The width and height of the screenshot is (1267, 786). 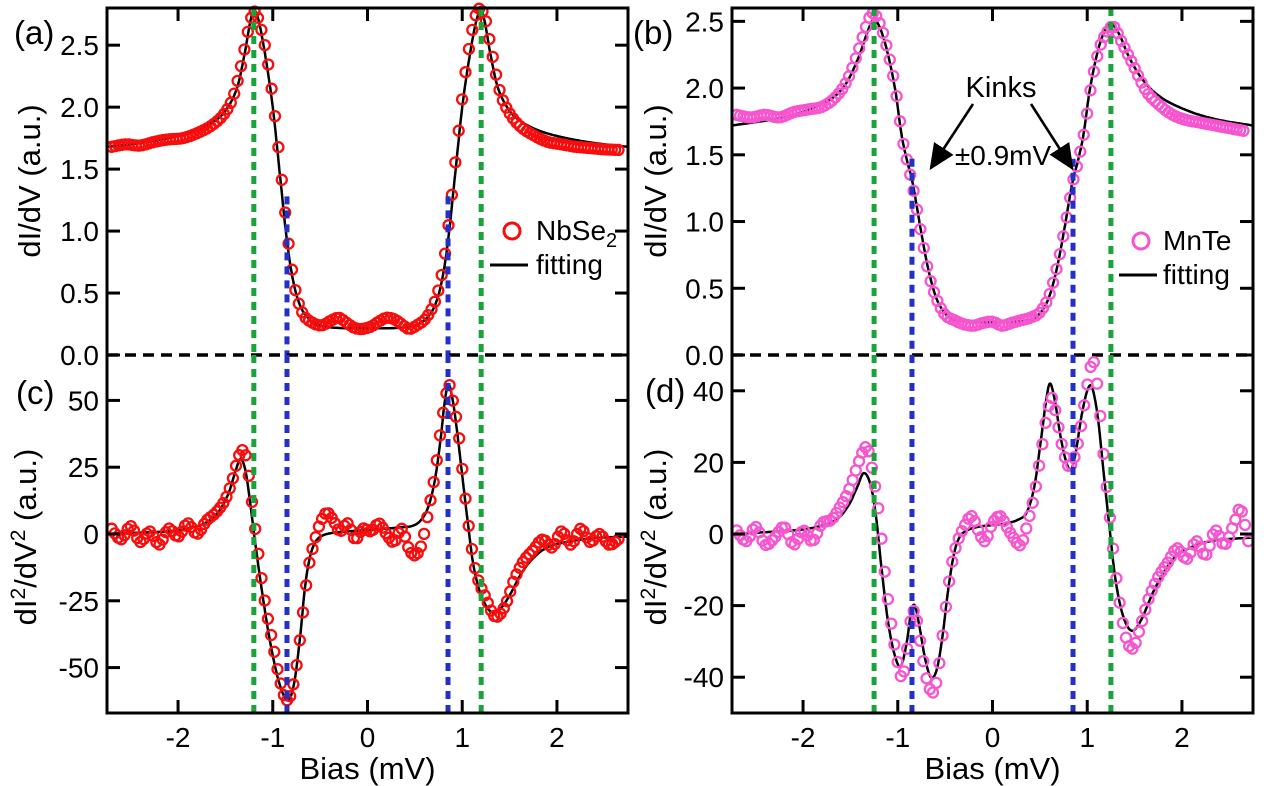 I want to click on y-tick-label: 20, so click(x=708, y=462).